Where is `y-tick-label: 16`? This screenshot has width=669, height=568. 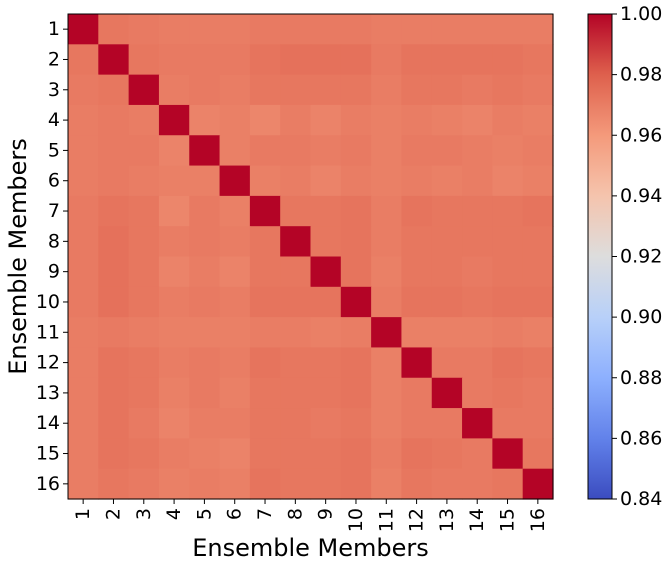 y-tick-label: 16 is located at coordinates (48, 484).